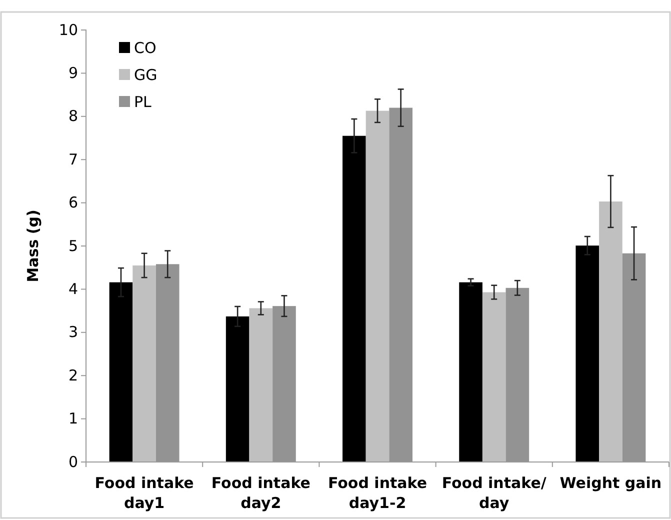 The image size is (671, 520). Describe the element at coordinates (73, 159) in the screenshot. I see `y-tick-label: 7` at that location.